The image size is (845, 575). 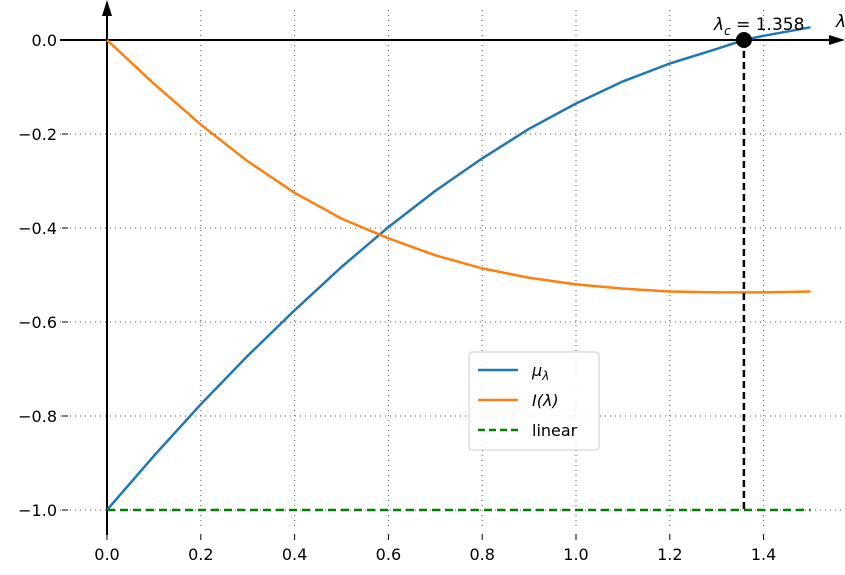 What do you see at coordinates (545, 400) in the screenshot?
I see `legend-label-i: I(λ)` at bounding box center [545, 400].